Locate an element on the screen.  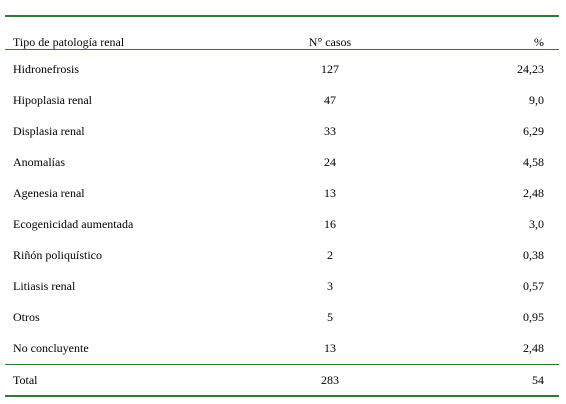
row-name: Litiasis renal is located at coordinates (44, 286).